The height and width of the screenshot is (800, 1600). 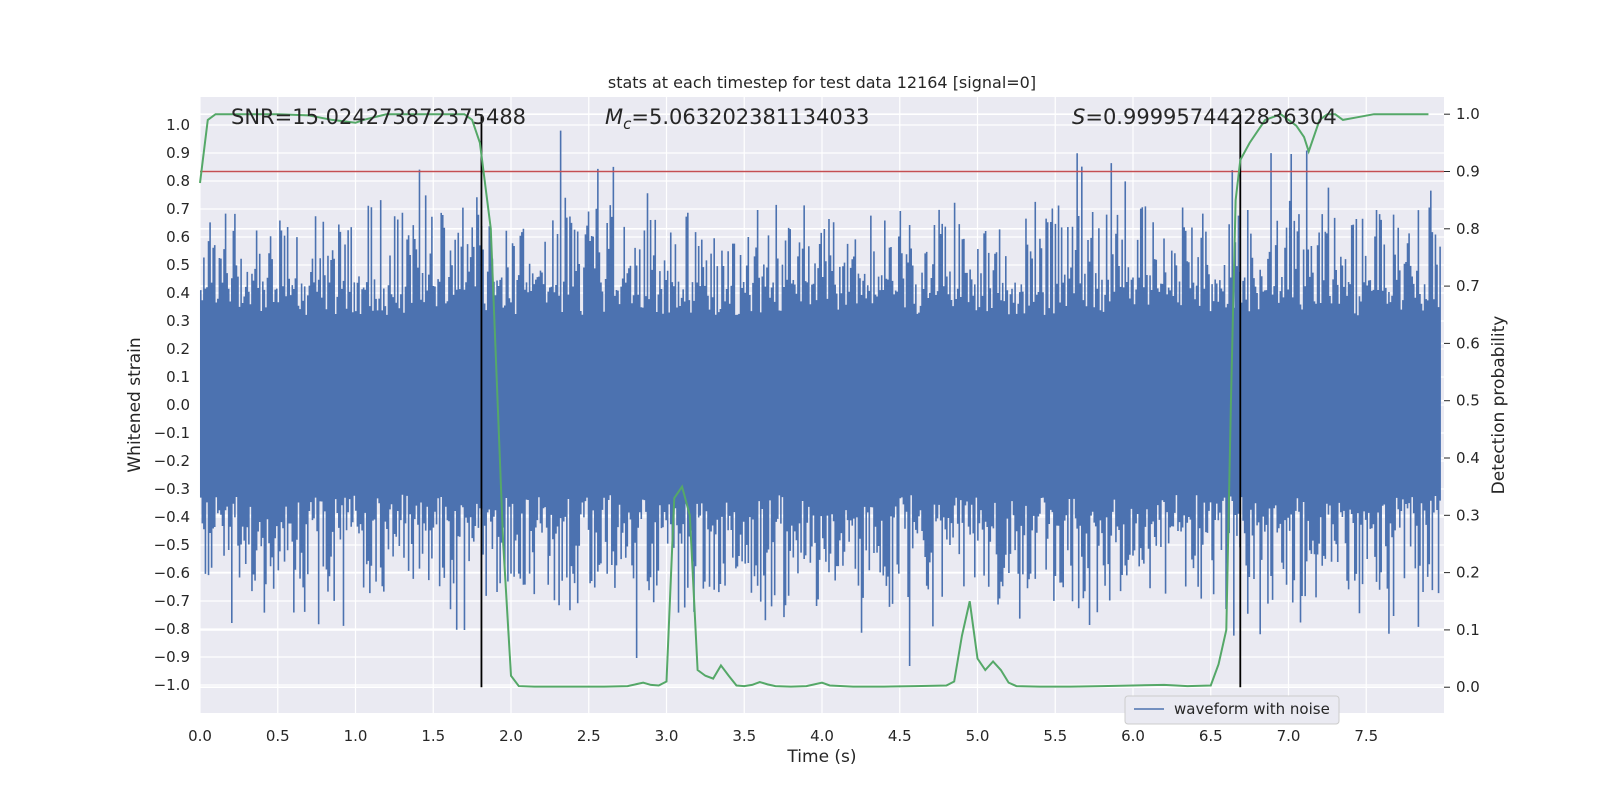 I want to click on x-tick-label: 1.0, so click(x=356, y=736).